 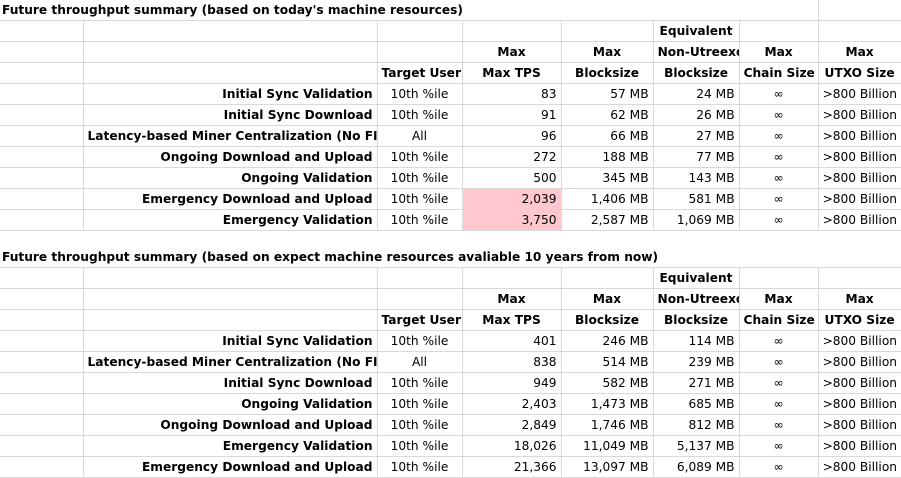 What do you see at coordinates (696, 115) in the screenshot?
I see `non-utreexo-blocksize-cell: 26 MB` at bounding box center [696, 115].